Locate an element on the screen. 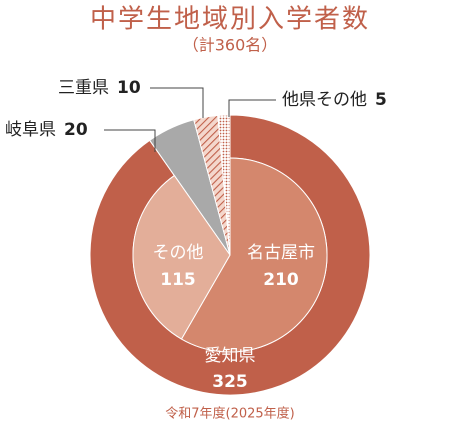  slice-label: 他県その他 is located at coordinates (324, 100).